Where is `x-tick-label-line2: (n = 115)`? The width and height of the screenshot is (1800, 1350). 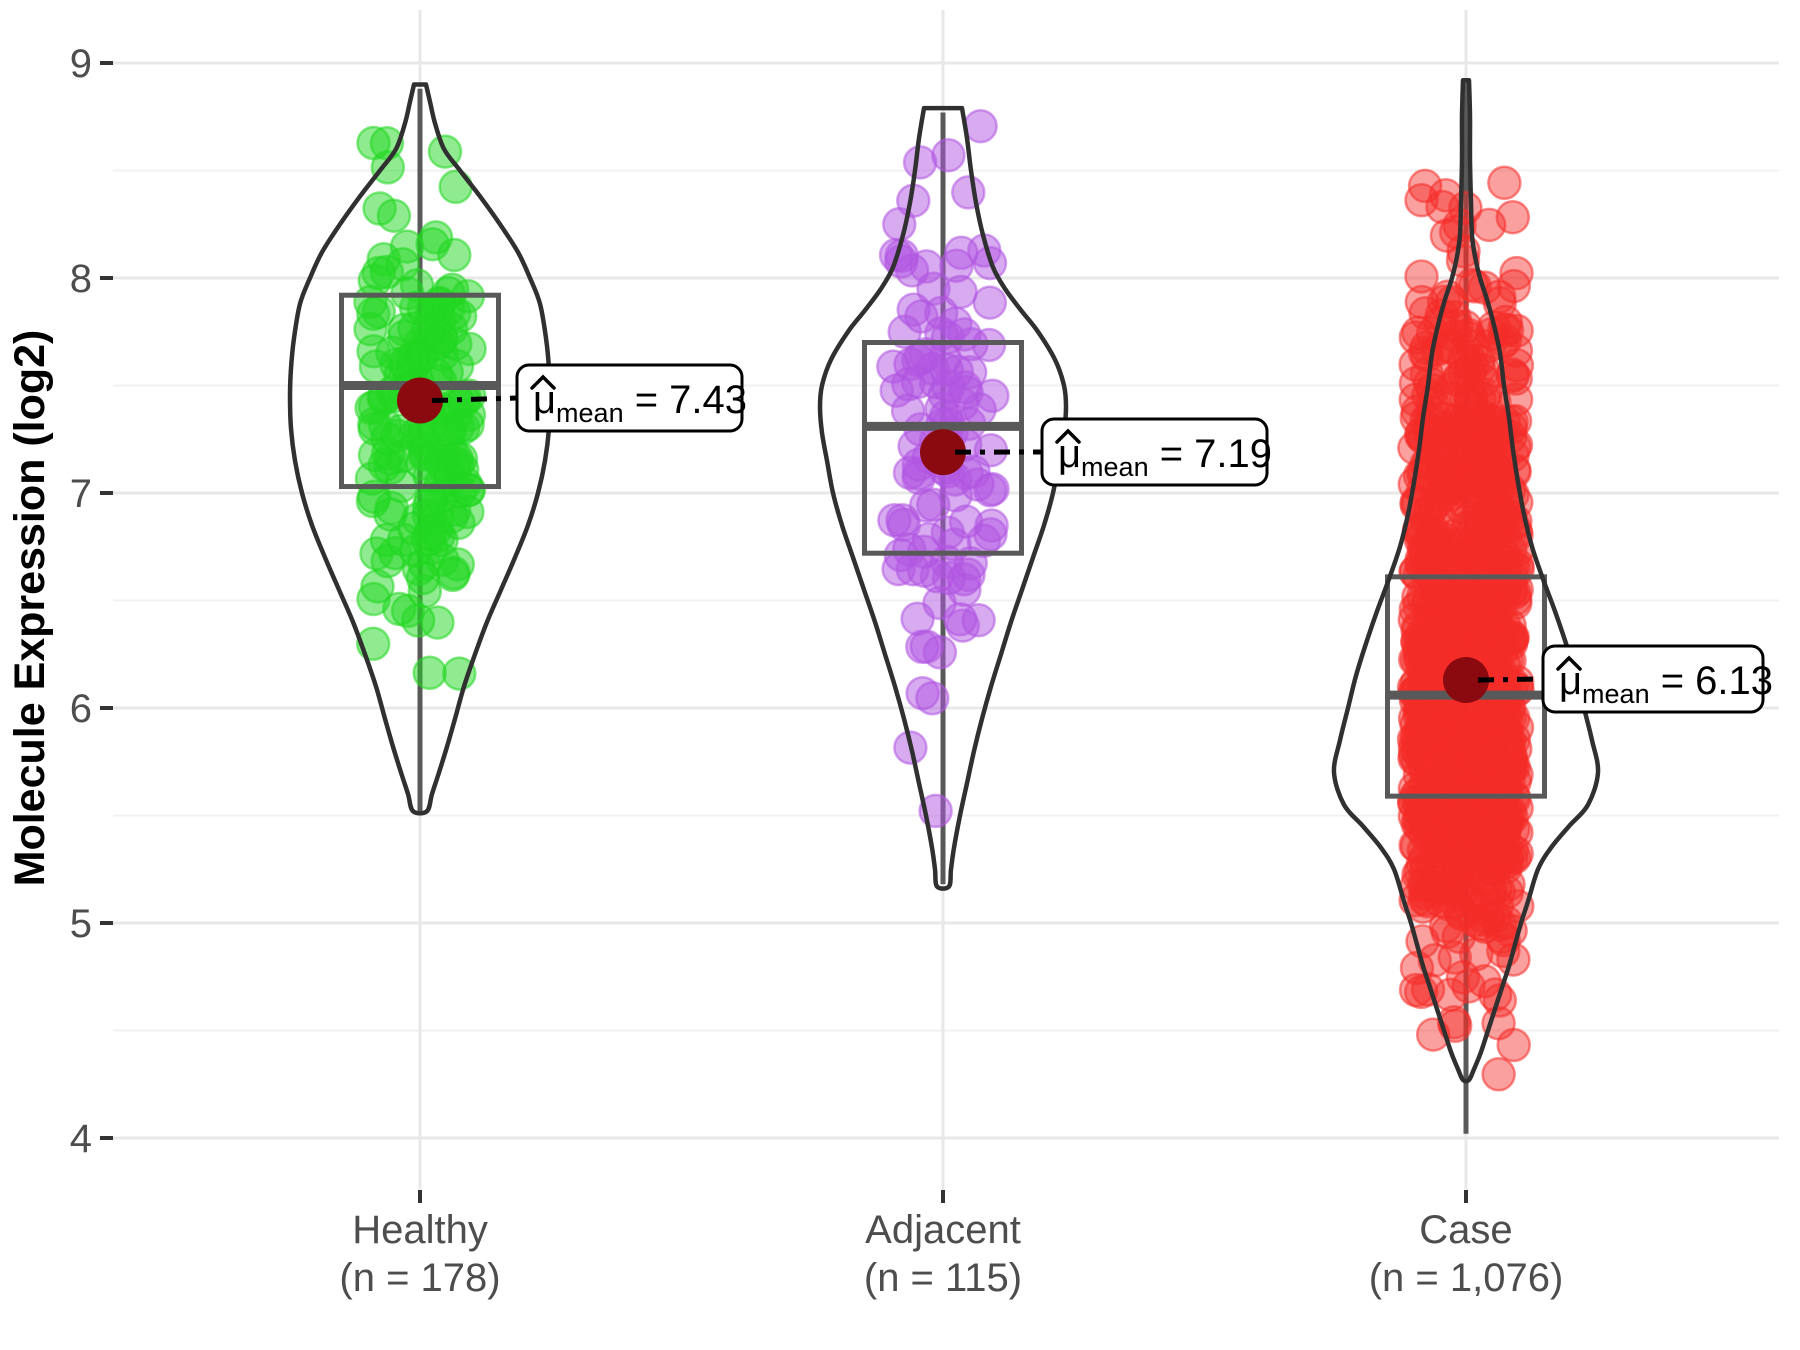
x-tick-label-line2: (n = 115) is located at coordinates (943, 1278).